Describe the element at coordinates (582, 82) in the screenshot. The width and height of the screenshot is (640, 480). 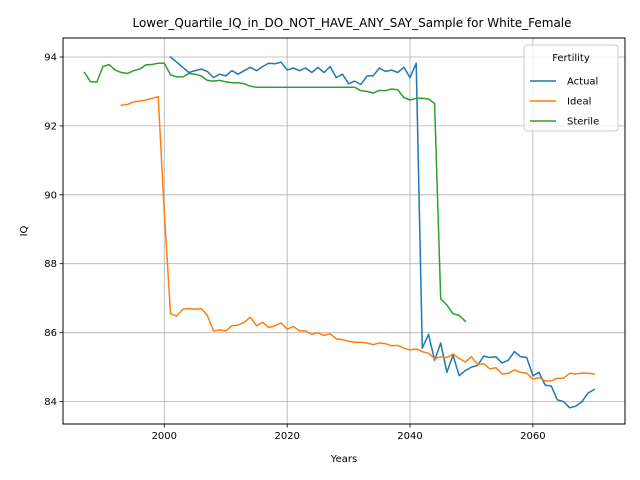
I see `legend-label-actual: Actual` at that location.